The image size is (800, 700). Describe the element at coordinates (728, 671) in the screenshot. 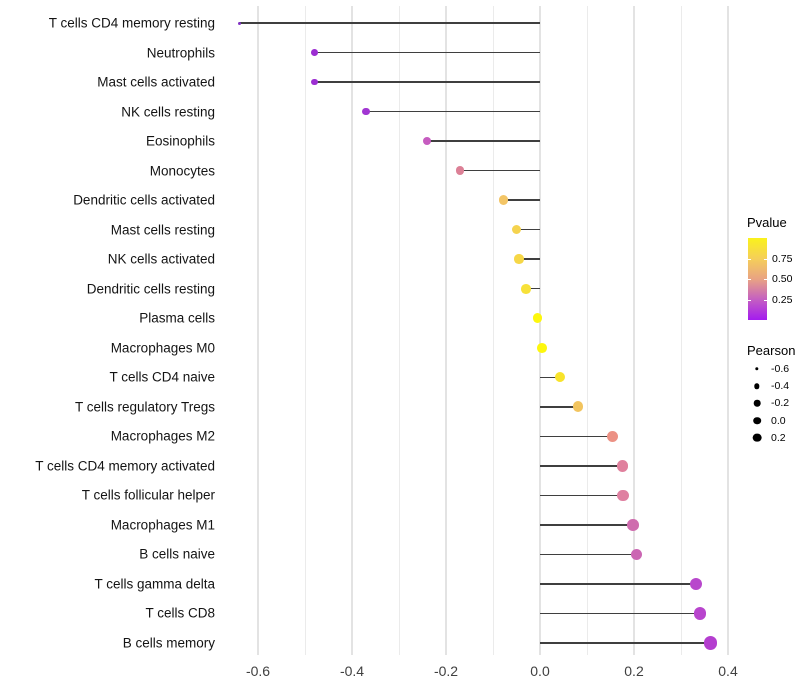

I see `x-tick-label: 0.4` at that location.